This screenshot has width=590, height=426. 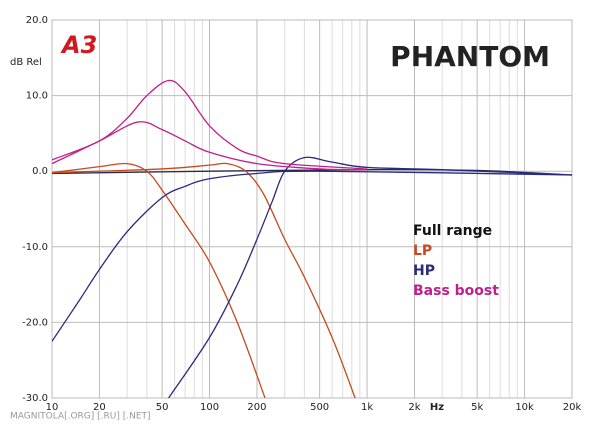 I want to click on x-tick-label: 10, so click(x=52, y=407).